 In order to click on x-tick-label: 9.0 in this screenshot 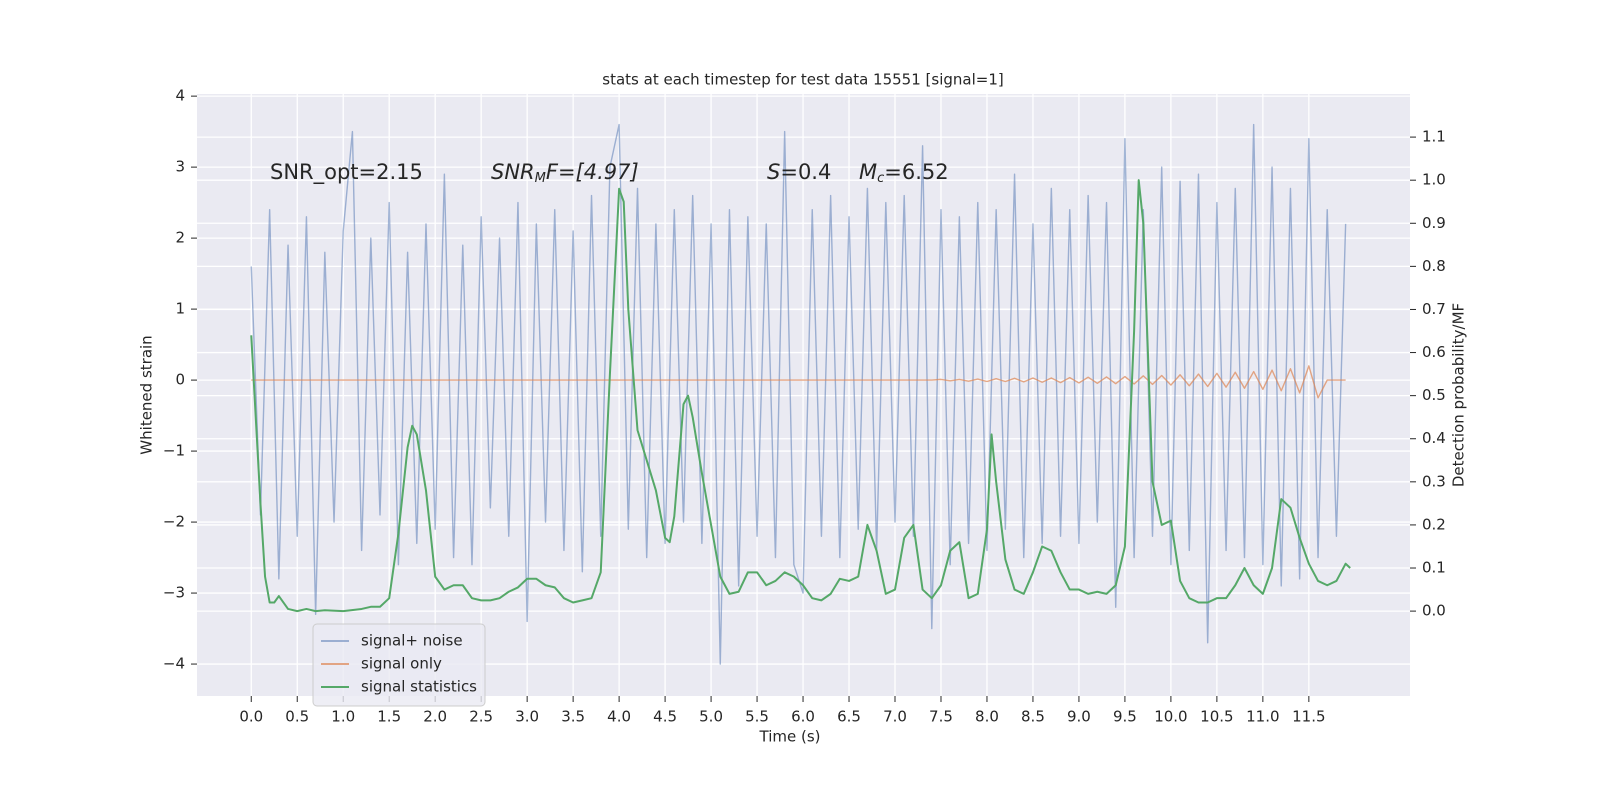, I will do `click(1079, 717)`.